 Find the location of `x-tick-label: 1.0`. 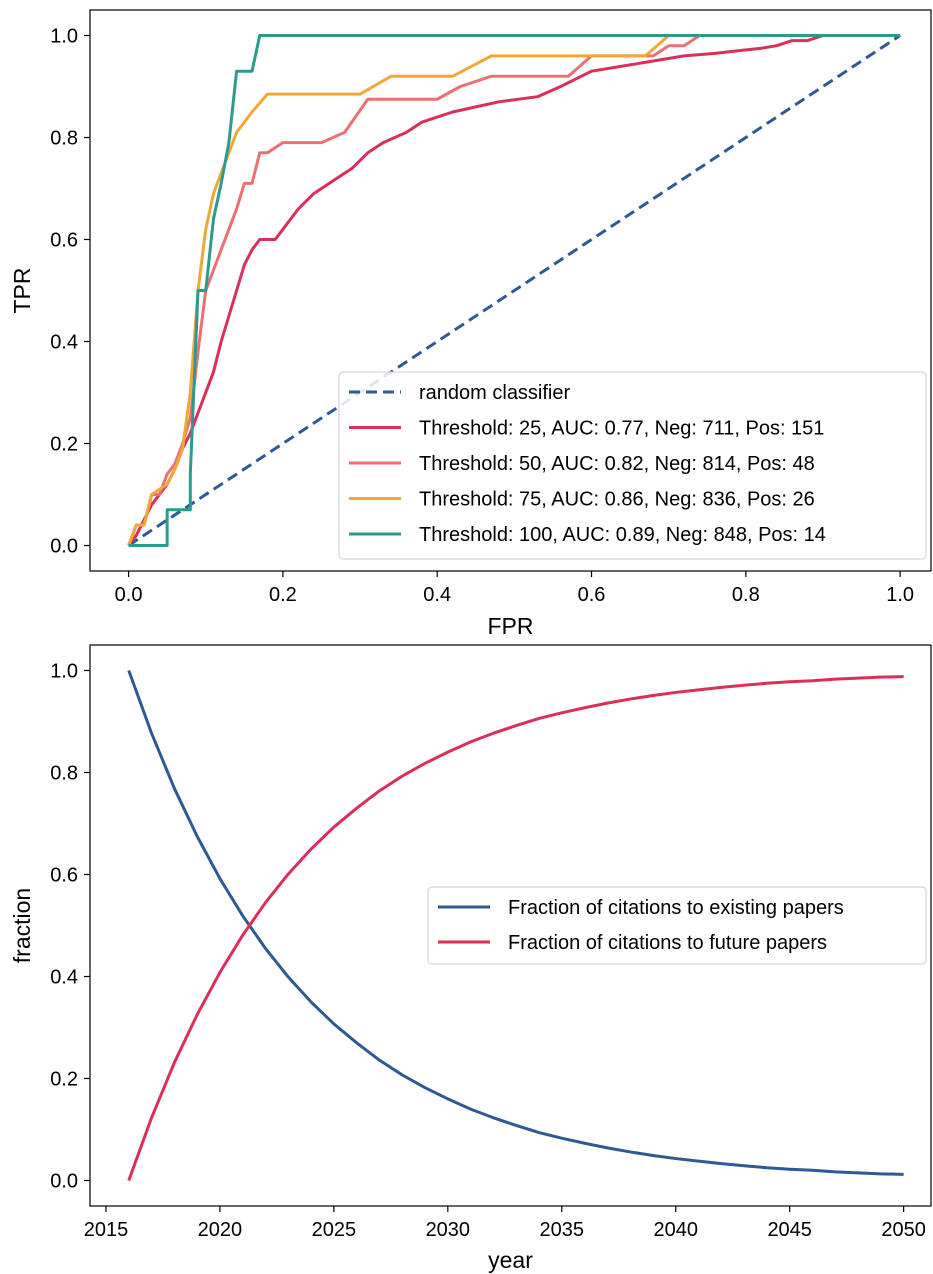

x-tick-label: 1.0 is located at coordinates (900, 595).